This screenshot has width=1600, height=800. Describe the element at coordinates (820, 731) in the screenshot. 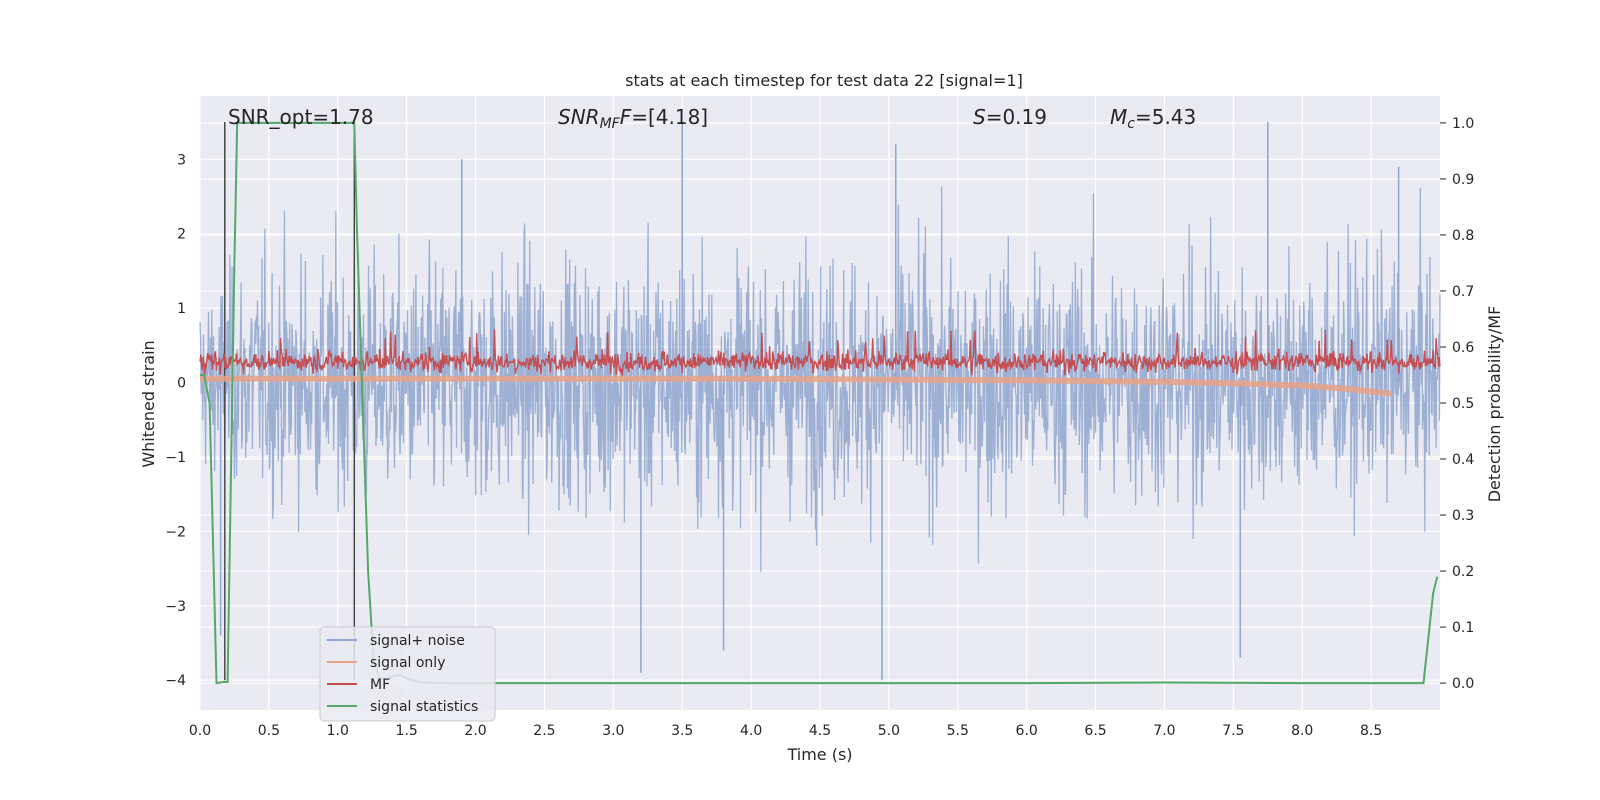

I see `x-tick-label: 4.5` at that location.